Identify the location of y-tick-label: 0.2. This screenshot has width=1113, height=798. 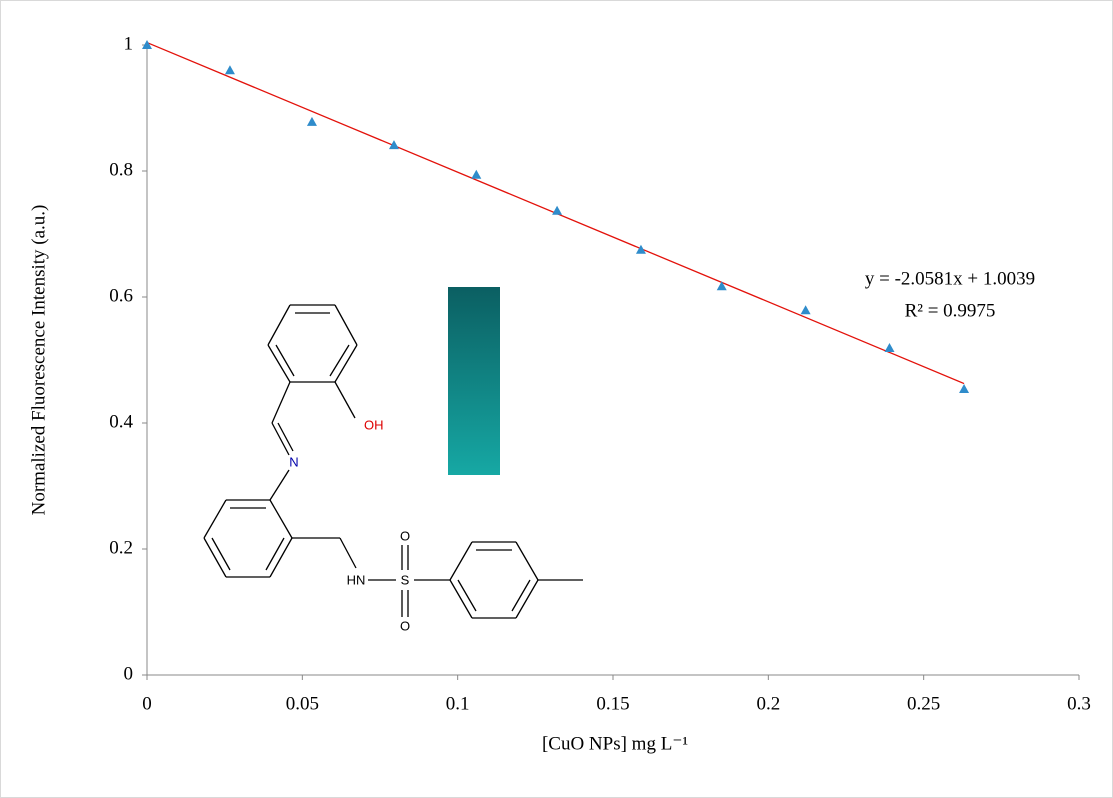
(121, 547).